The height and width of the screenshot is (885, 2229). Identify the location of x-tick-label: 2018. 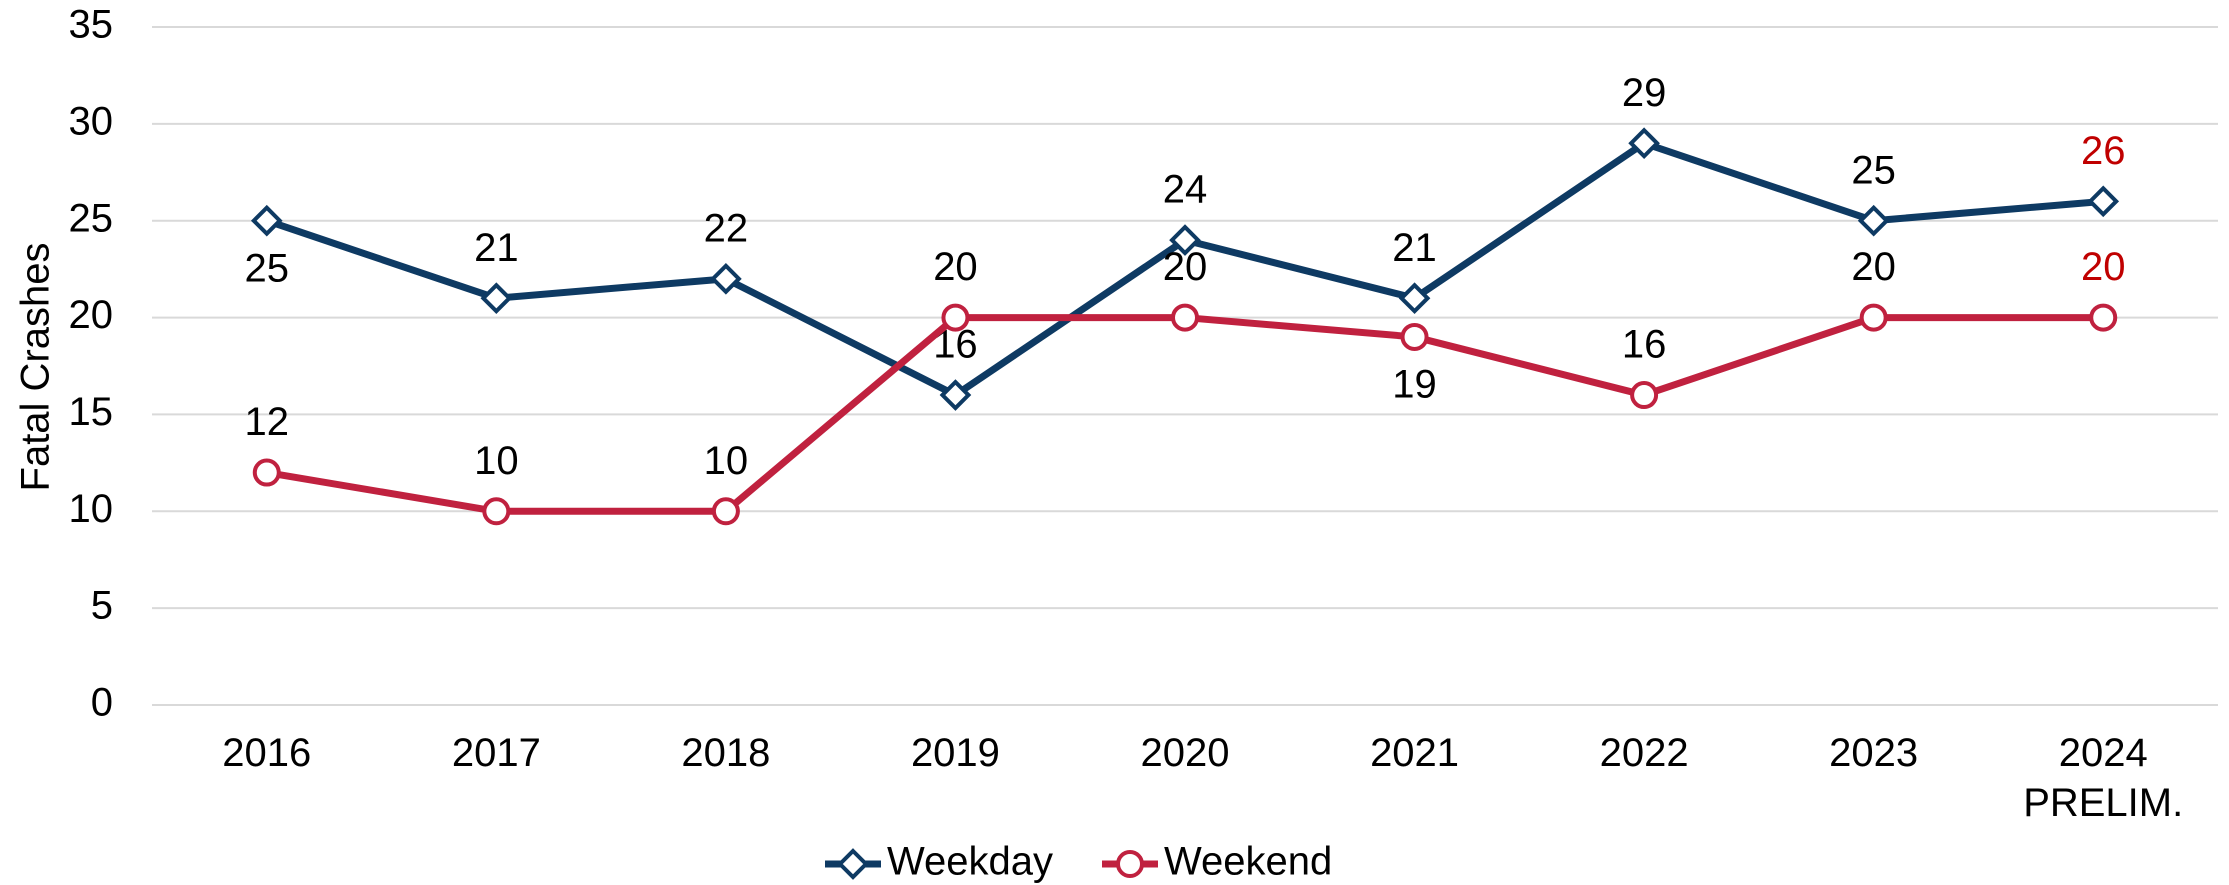
(725, 753).